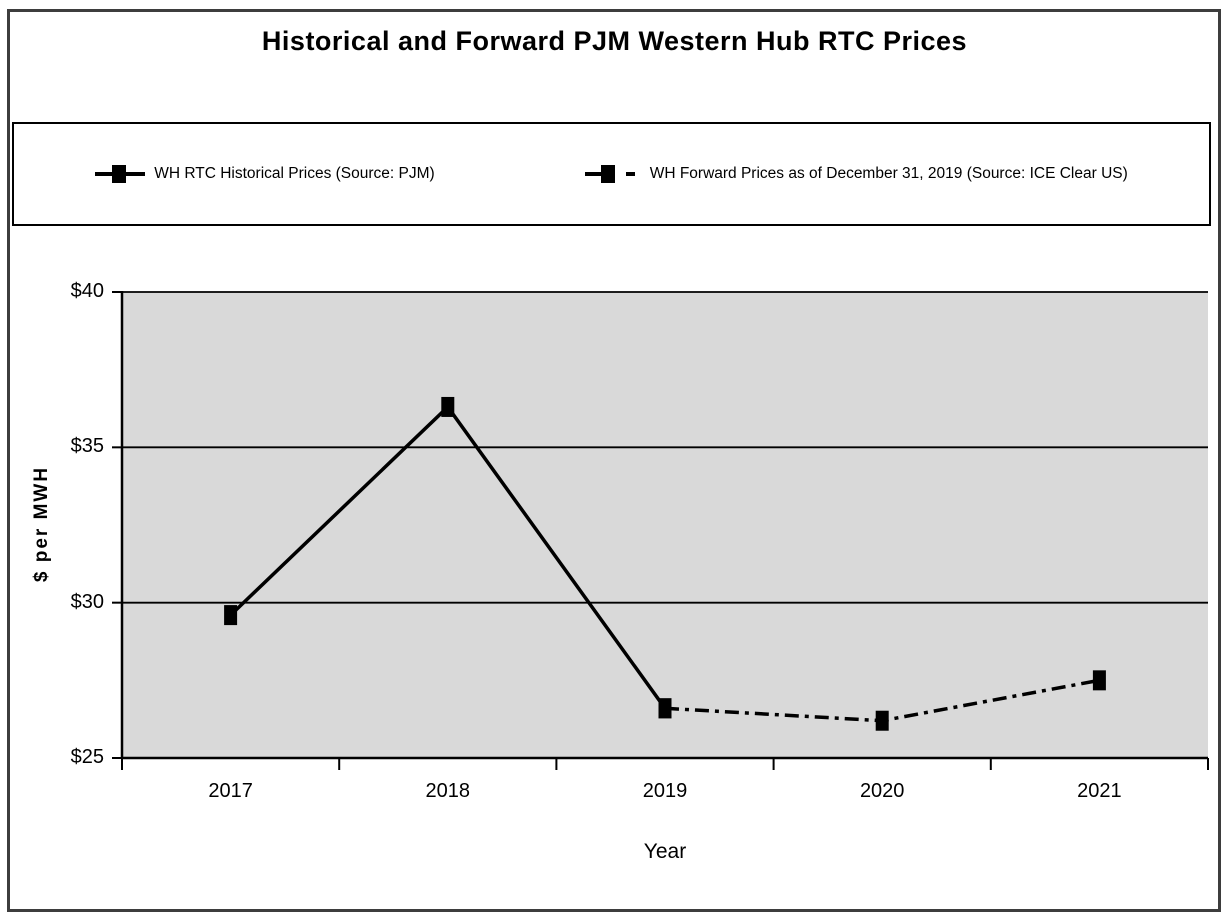 The image size is (1229, 923). What do you see at coordinates (882, 791) in the screenshot?
I see `x-tick-label: 2020` at bounding box center [882, 791].